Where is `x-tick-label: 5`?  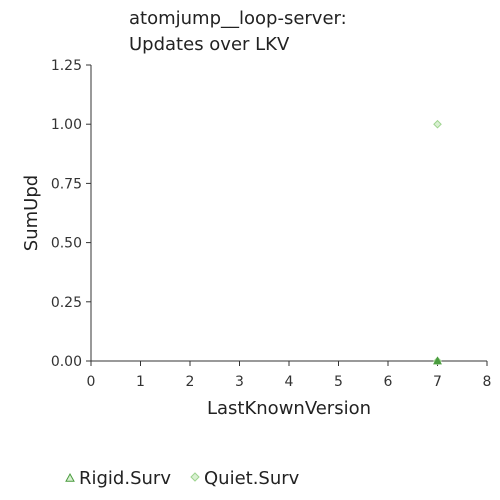
x-tick-label: 5 is located at coordinates (338, 382).